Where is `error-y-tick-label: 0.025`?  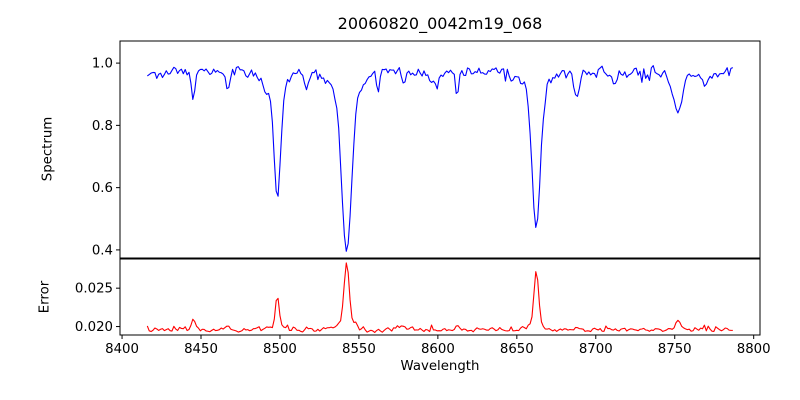 error-y-tick-label: 0.025 is located at coordinates (94, 289).